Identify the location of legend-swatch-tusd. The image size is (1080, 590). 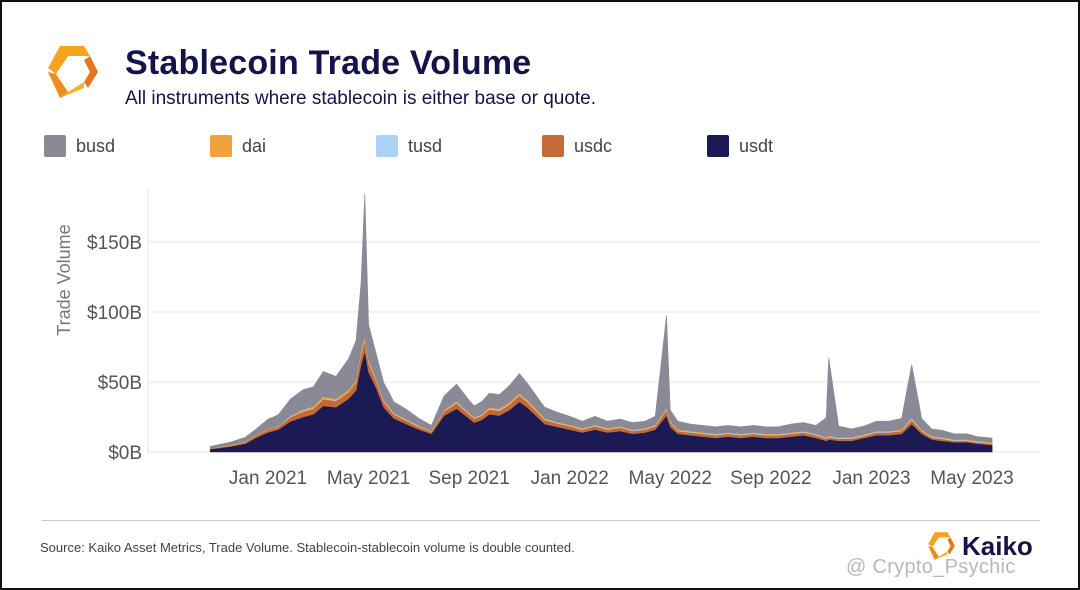
(387, 146).